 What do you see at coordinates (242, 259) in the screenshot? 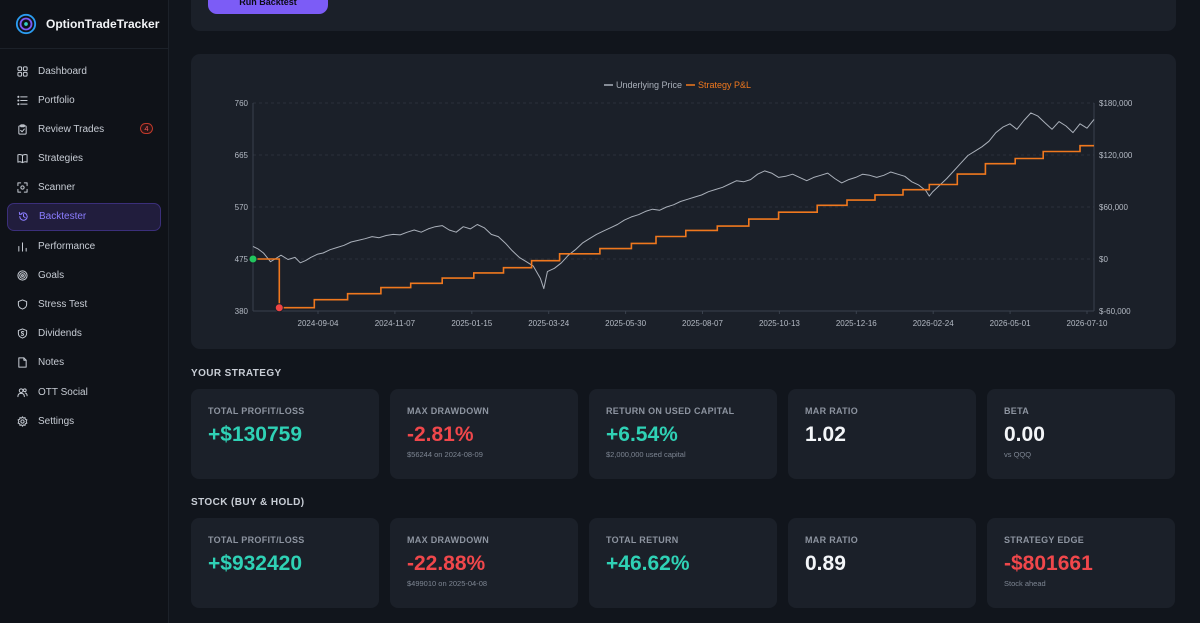
I see `y-left-tick-label: 475` at bounding box center [242, 259].